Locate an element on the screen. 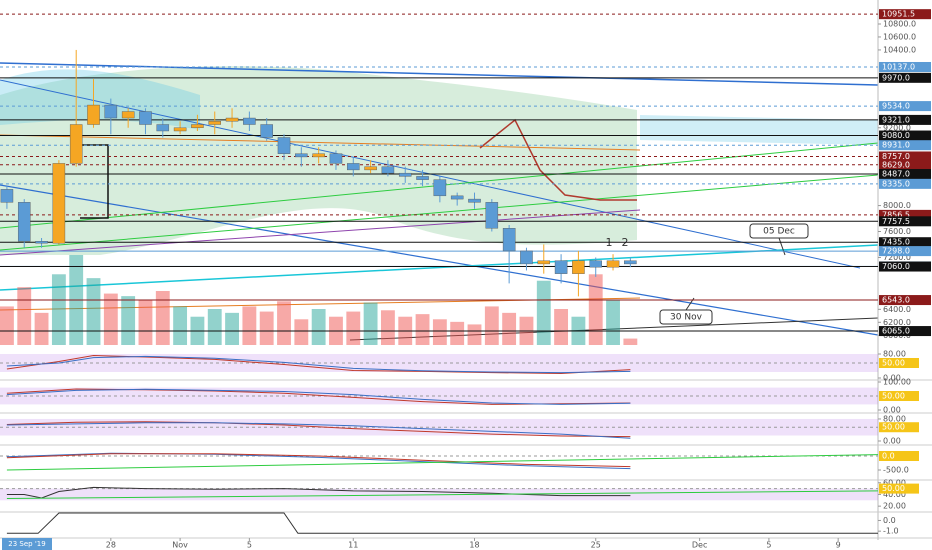  y-tick-label: 100.00 is located at coordinates (897, 382).